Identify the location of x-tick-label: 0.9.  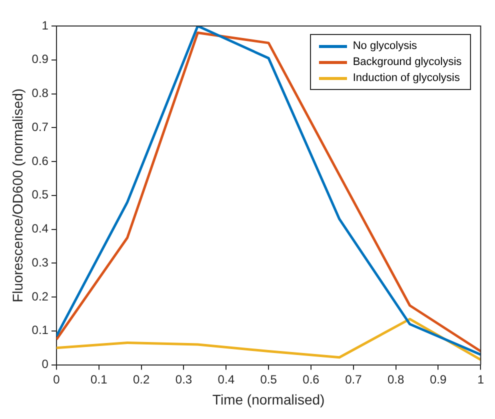
(438, 379).